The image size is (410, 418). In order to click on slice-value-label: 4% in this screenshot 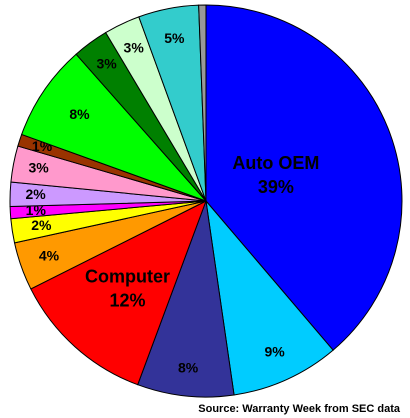, I will do `click(49, 255)`.